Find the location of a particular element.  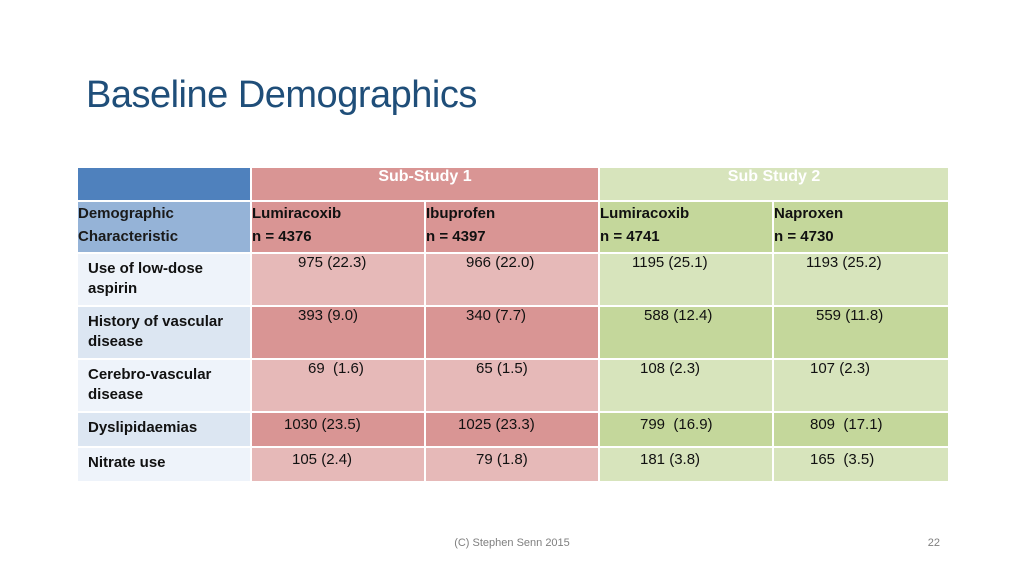

arm-header: Naproxen n = 4730 is located at coordinates (861, 227).